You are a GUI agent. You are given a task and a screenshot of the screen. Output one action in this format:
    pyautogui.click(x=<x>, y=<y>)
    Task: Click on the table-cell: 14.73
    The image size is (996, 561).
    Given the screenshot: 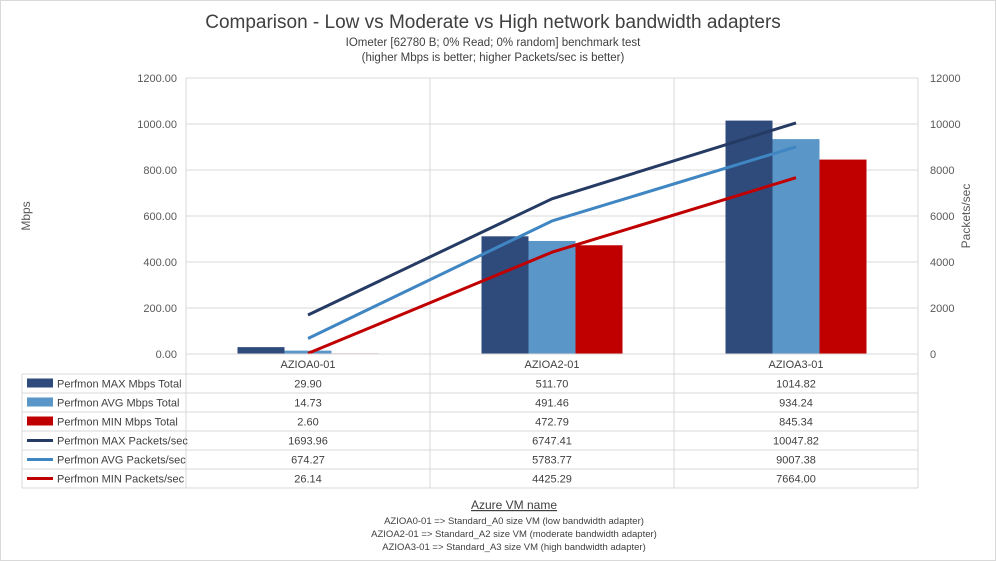 What is the action you would take?
    pyautogui.click(x=308, y=404)
    